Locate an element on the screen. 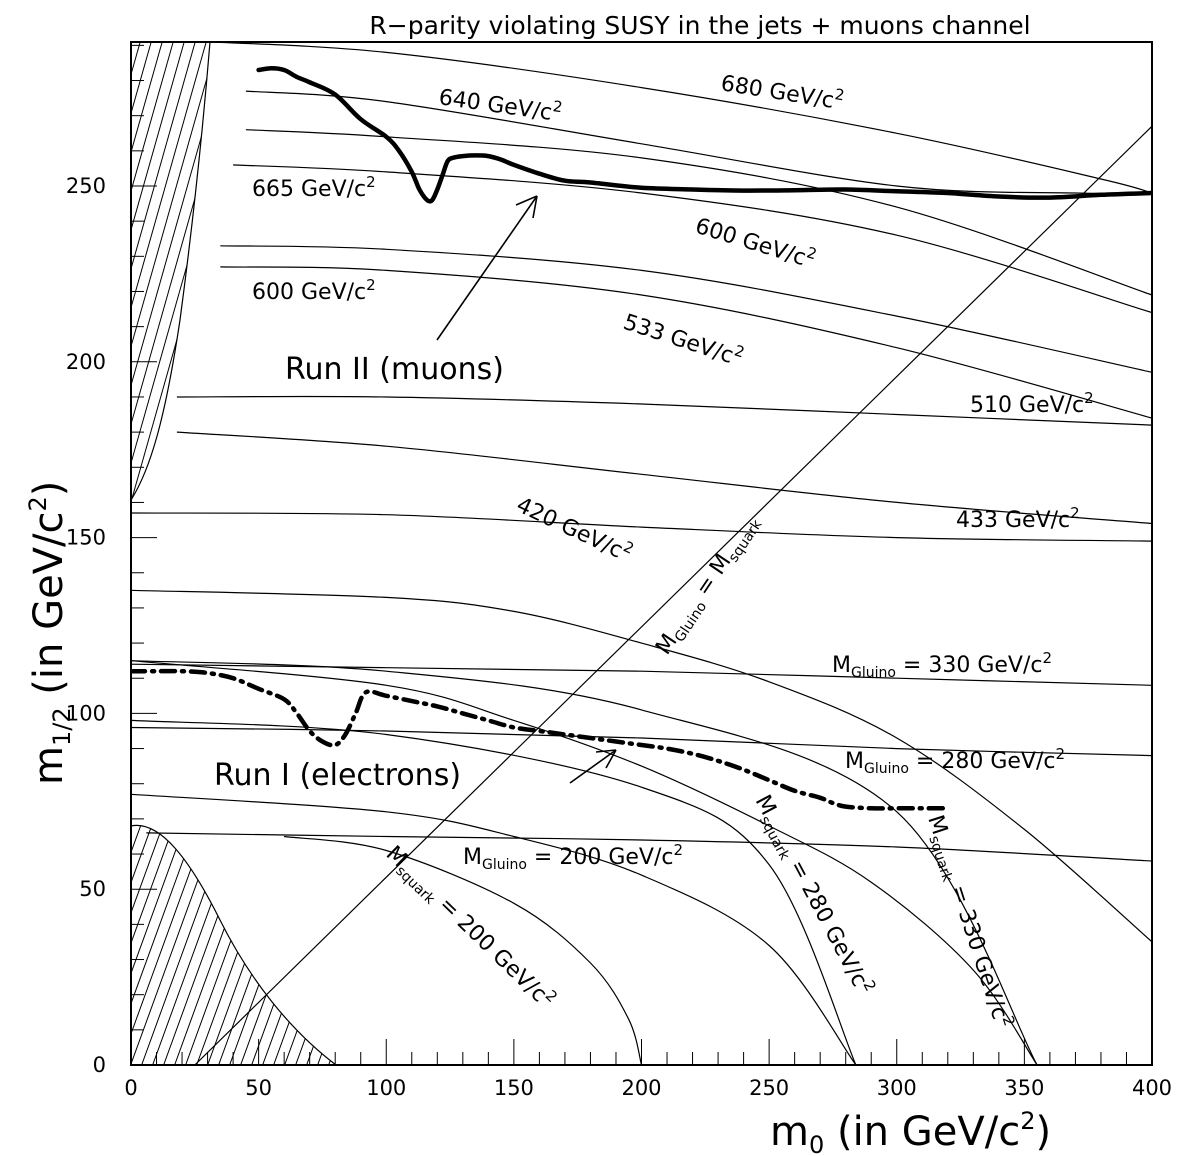 The image size is (1180, 1156). hatch-bottom is located at coordinates (311, 937).